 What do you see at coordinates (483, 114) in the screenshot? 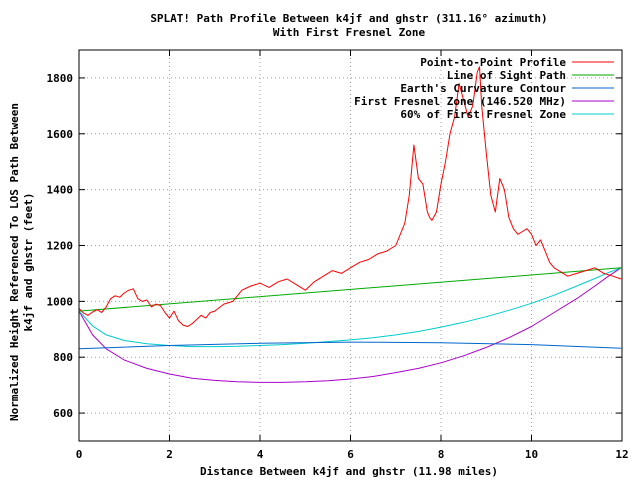
I see `legend-label: 60% of First Fresnel Zone` at bounding box center [483, 114].